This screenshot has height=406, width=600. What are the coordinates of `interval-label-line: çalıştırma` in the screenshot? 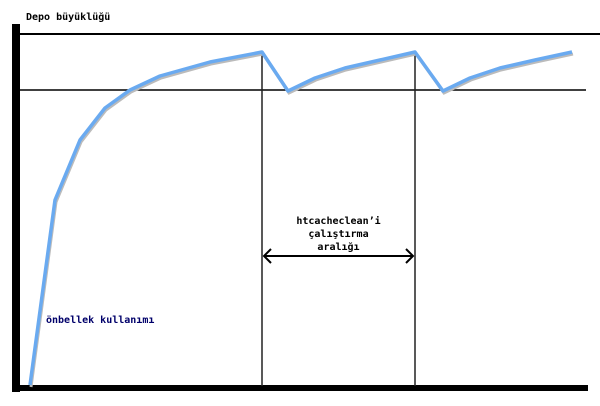 It's located at (338, 234).